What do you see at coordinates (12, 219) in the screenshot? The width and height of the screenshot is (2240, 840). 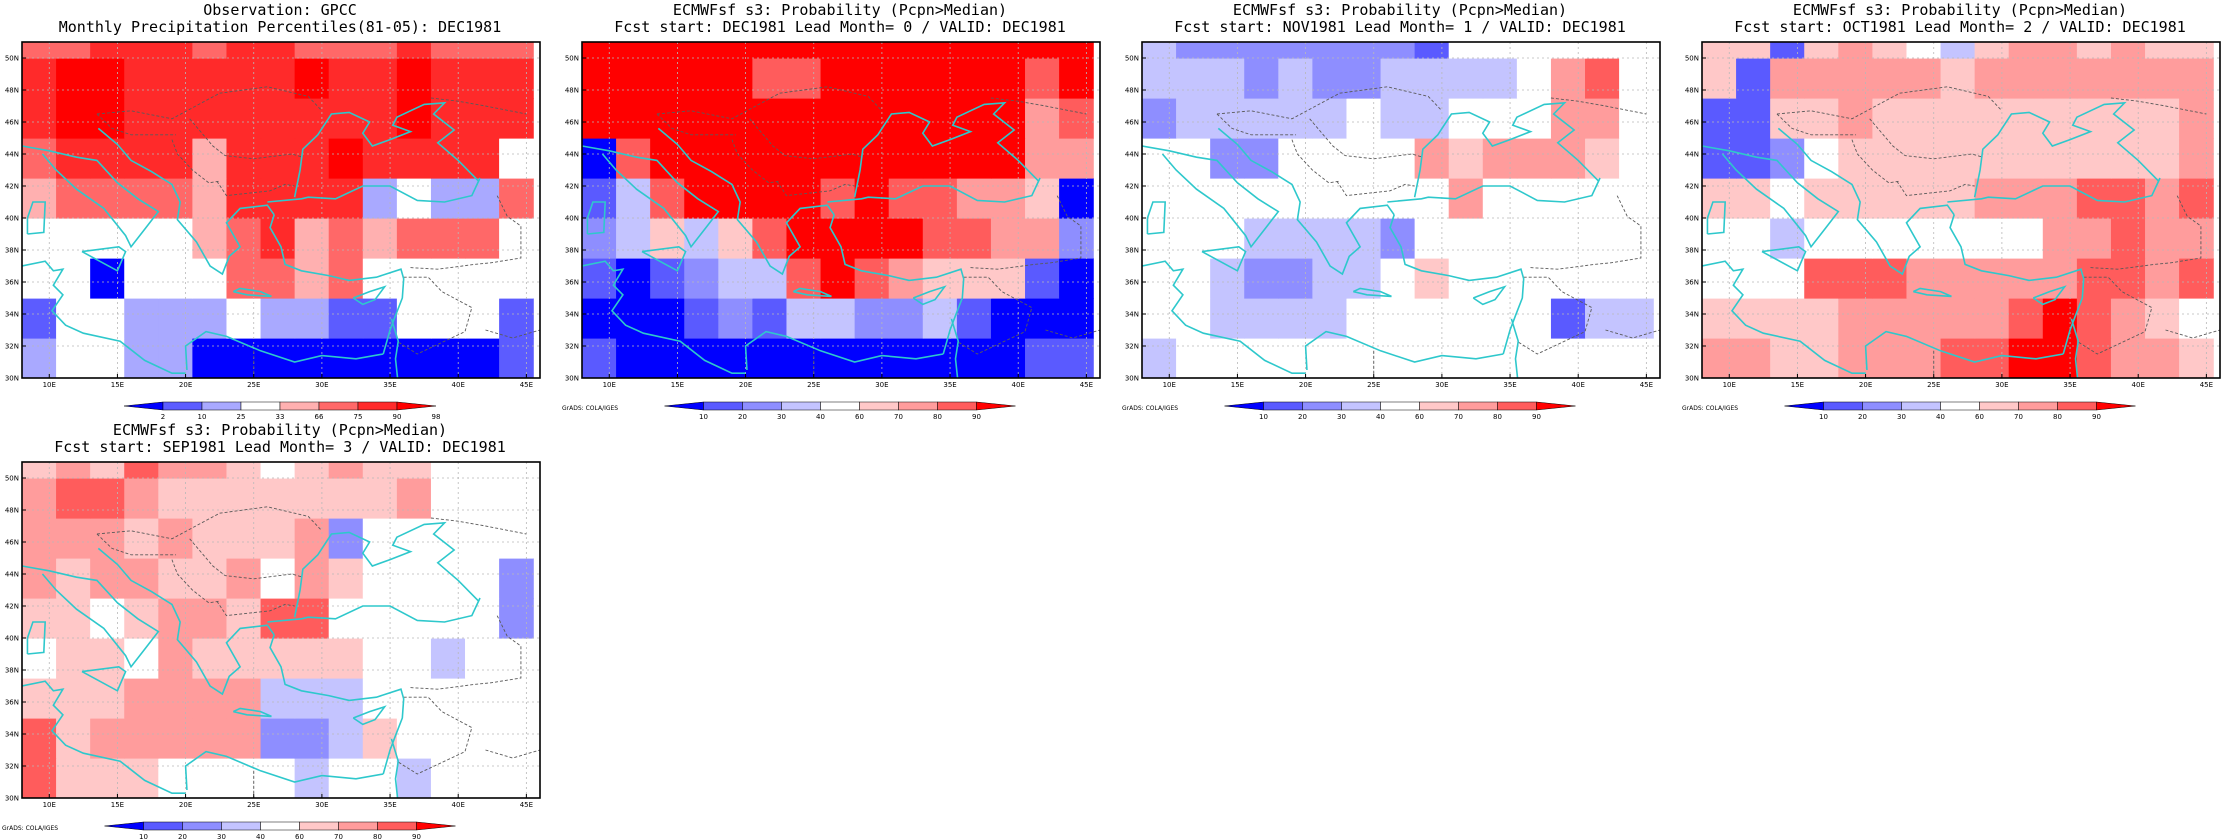 I see `y-tick-label: 40N` at bounding box center [12, 219].